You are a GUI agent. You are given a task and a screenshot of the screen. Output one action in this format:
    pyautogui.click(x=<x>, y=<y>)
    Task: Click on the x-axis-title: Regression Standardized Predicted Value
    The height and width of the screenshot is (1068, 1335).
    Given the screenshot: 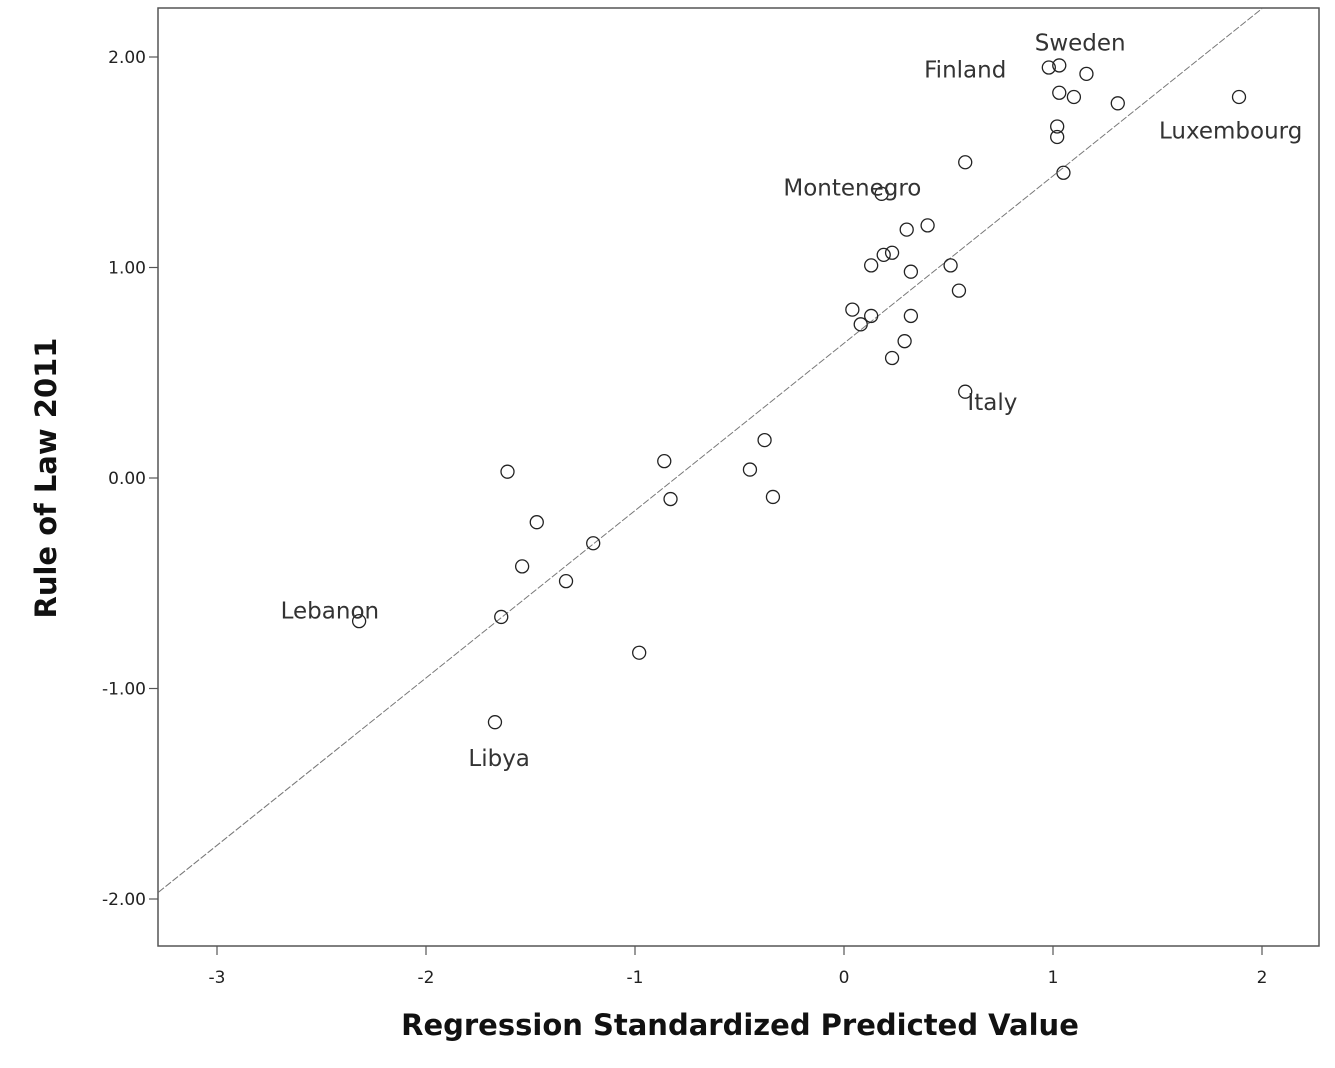 What is the action you would take?
    pyautogui.click(x=740, y=1025)
    